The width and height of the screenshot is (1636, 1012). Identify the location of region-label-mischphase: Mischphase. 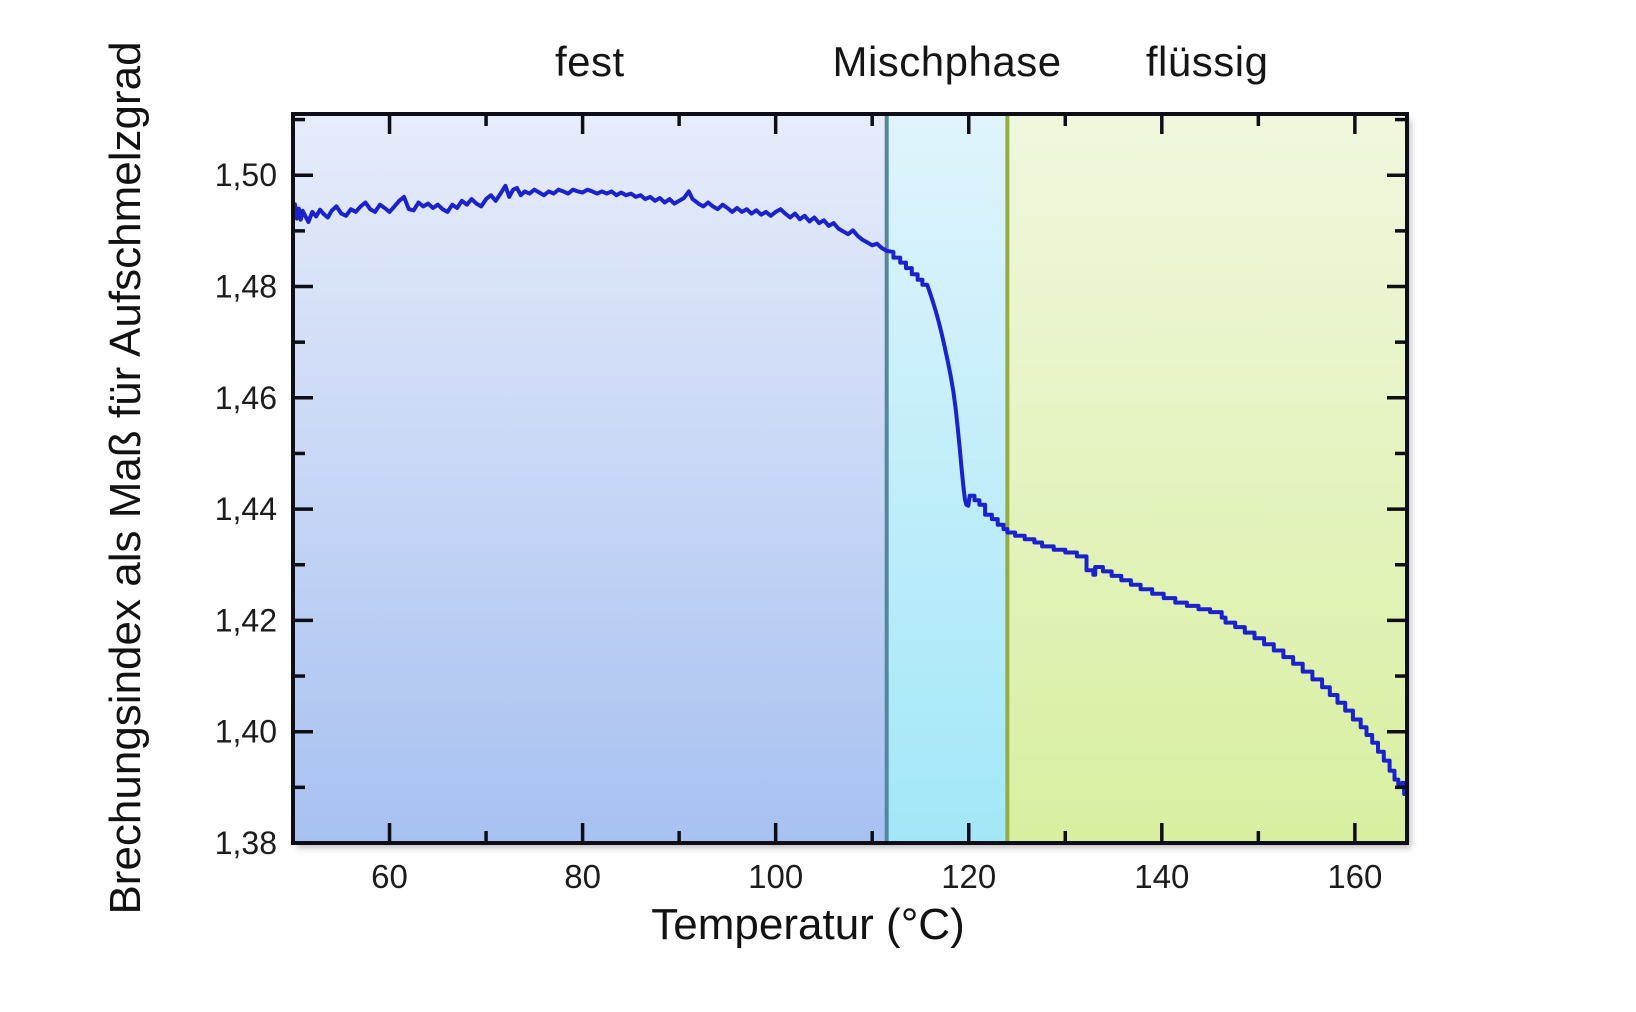
(947, 61).